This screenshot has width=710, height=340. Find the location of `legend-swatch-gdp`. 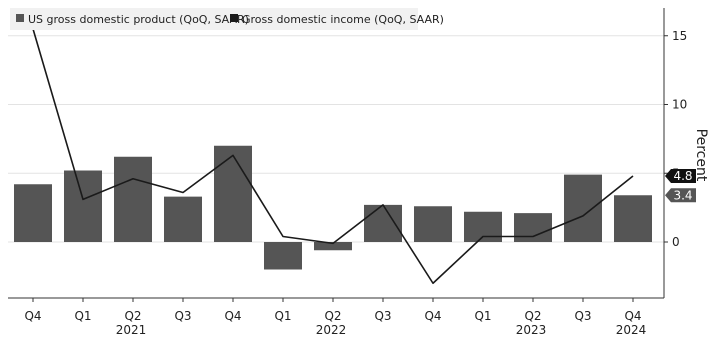

legend-swatch-gdp is located at coordinates (20, 18).